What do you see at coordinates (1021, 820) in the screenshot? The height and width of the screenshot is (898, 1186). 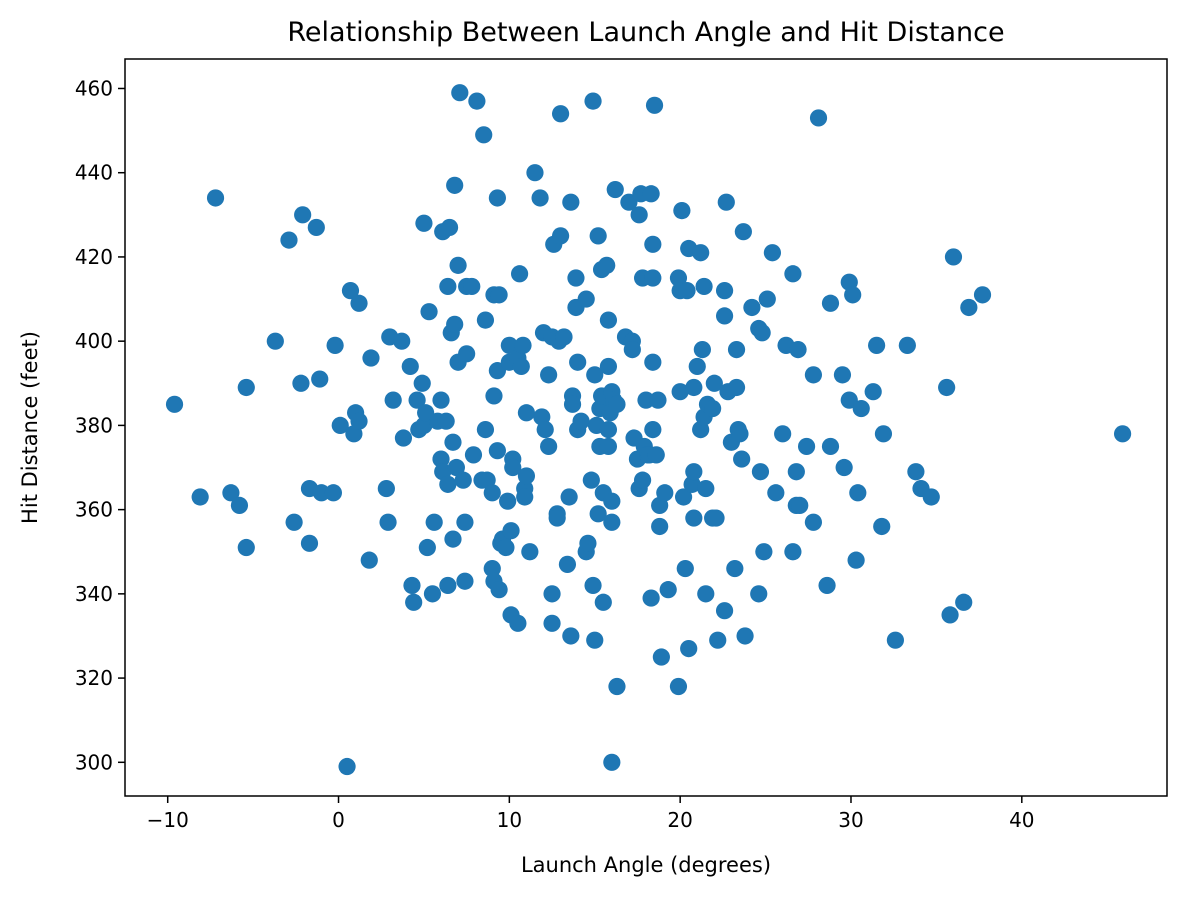 I see `x-tick-label: 40` at bounding box center [1021, 820].